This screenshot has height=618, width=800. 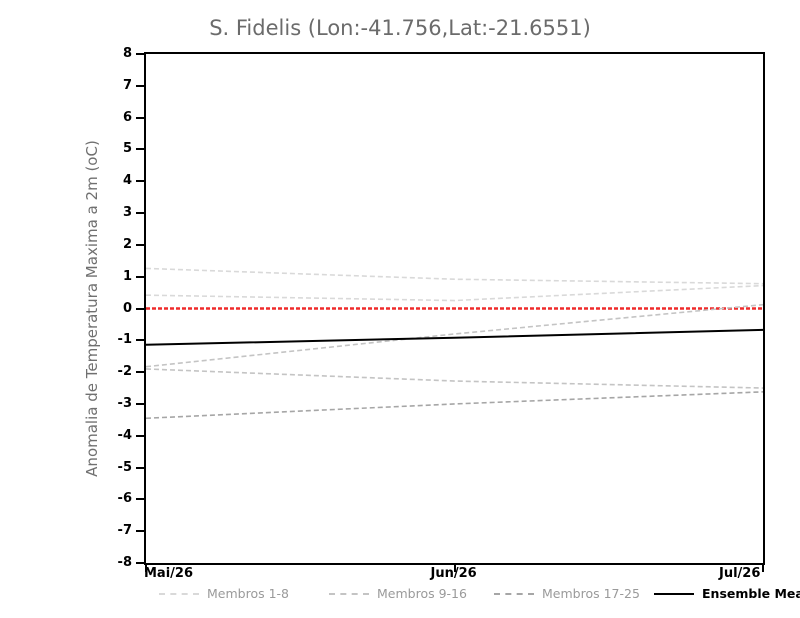 I want to click on legend-item: Membros 1-8, so click(x=224, y=594).